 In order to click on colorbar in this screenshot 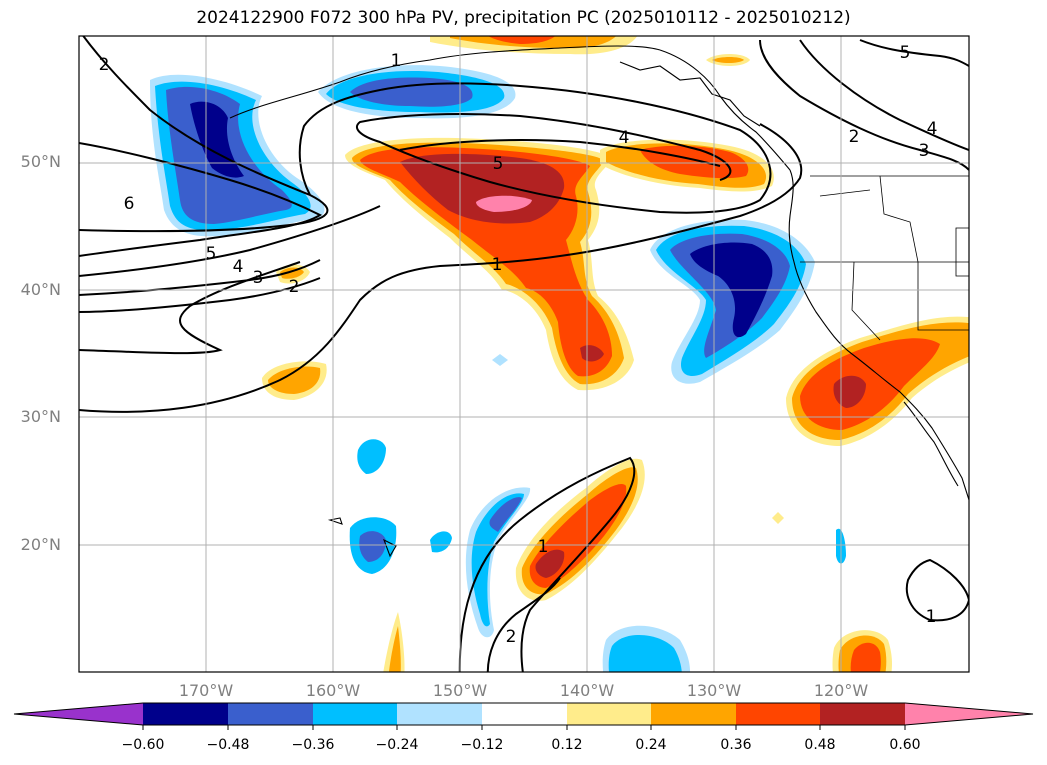, I will do `click(523, 716)`.